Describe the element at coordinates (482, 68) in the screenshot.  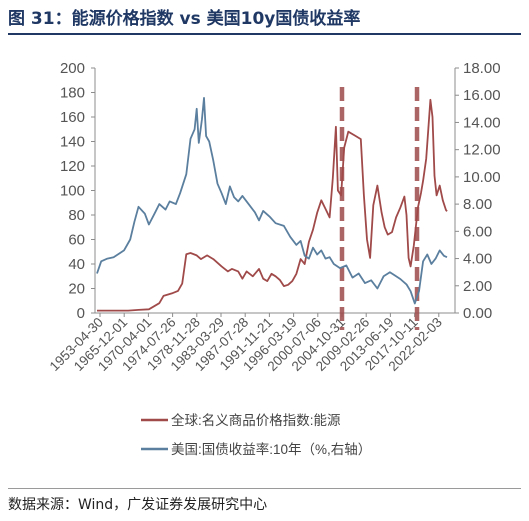
I see `right-tick-label: 18.00` at that location.